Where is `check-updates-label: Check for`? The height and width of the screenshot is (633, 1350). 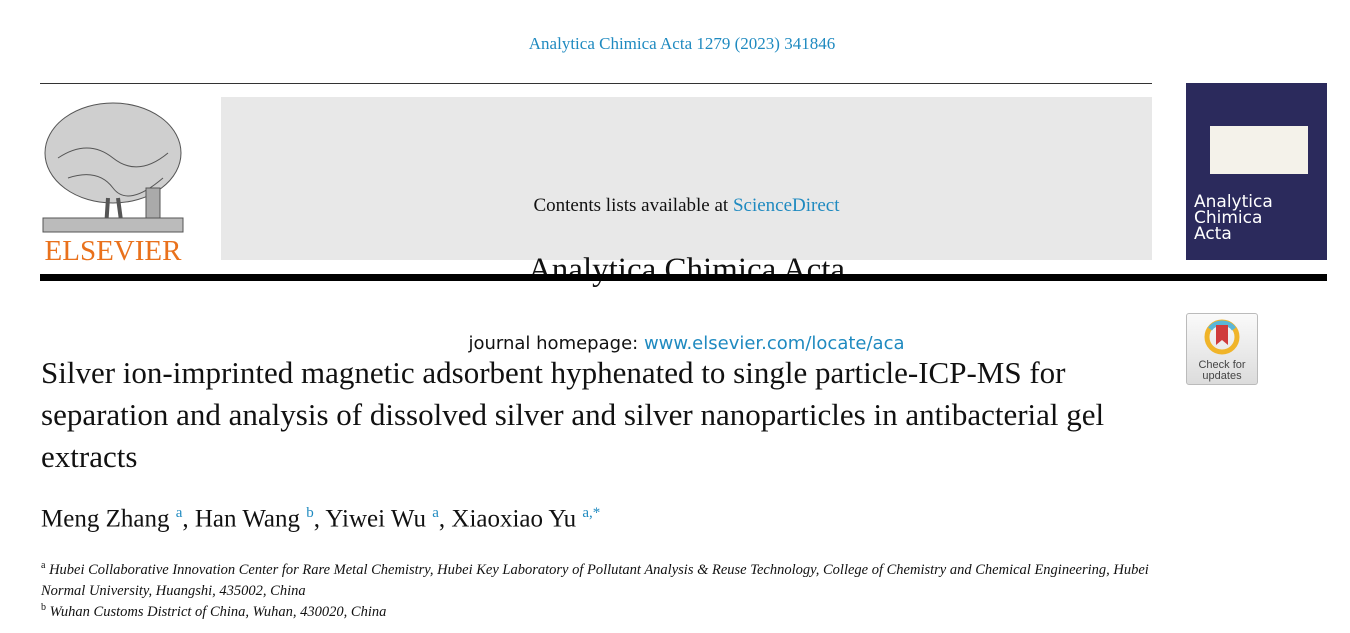 check-updates-label: Check for is located at coordinates (1222, 365).